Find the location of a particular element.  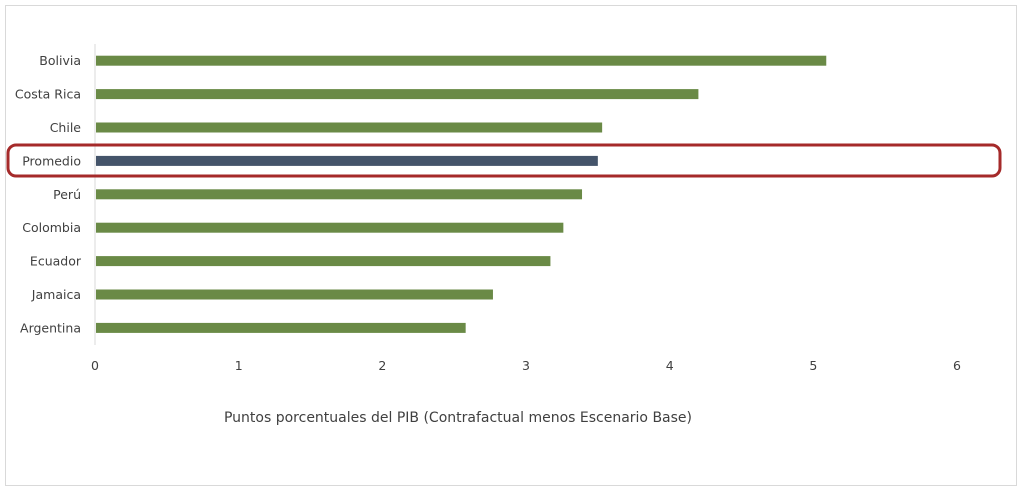

x-tick-label: 2 is located at coordinates (382, 365).